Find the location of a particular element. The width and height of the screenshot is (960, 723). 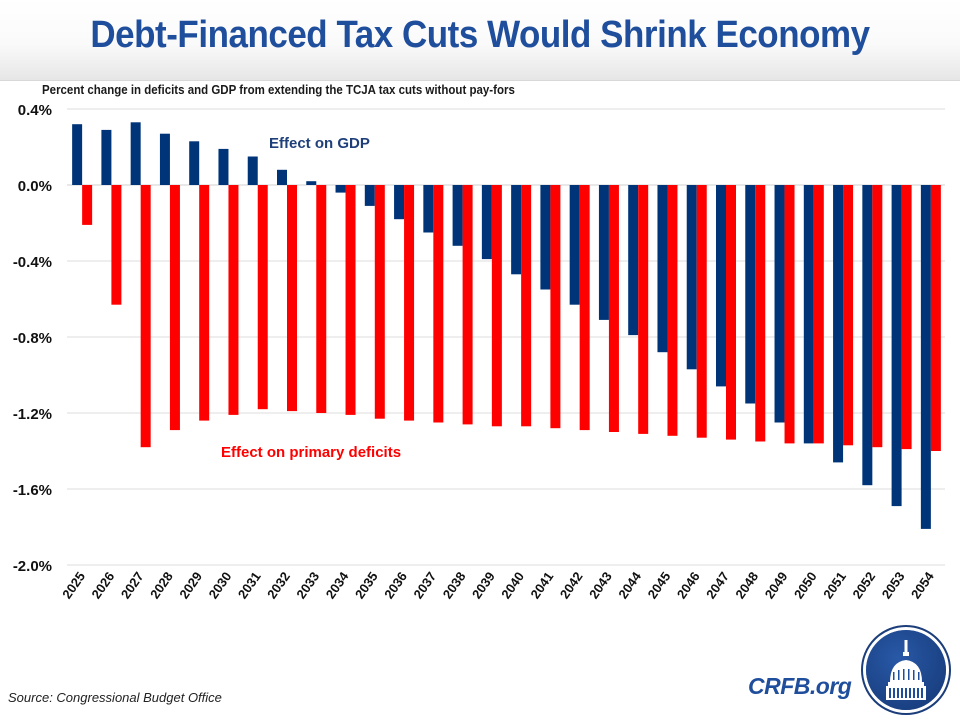

x-tick-label: 2050 is located at coordinates (805, 585).